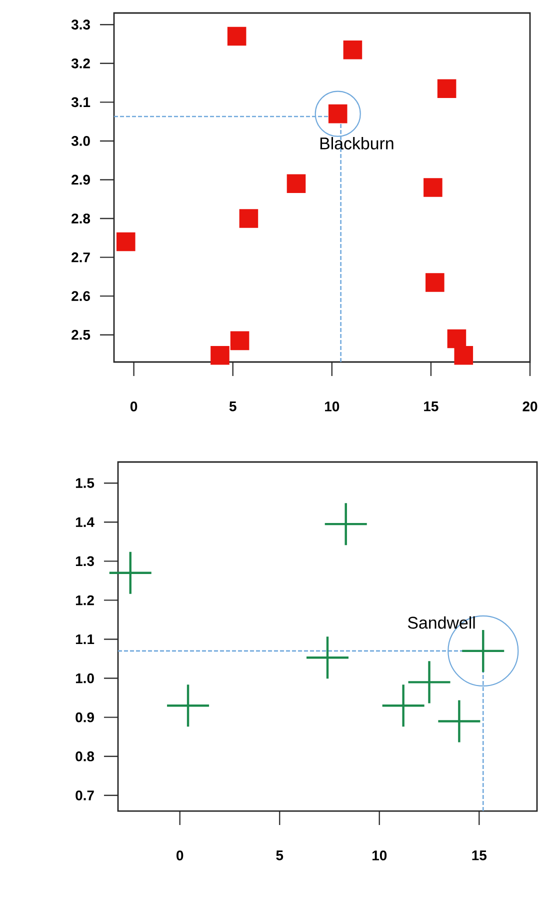 The height and width of the screenshot is (903, 556). Describe the element at coordinates (530, 407) in the screenshot. I see `x-tick-label: 20` at that location.